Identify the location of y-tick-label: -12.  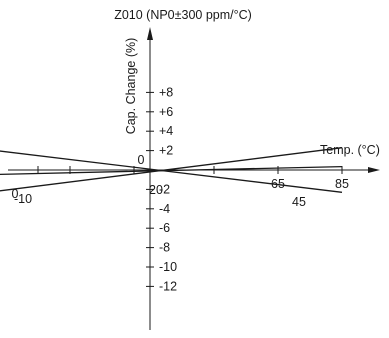
(168, 286).